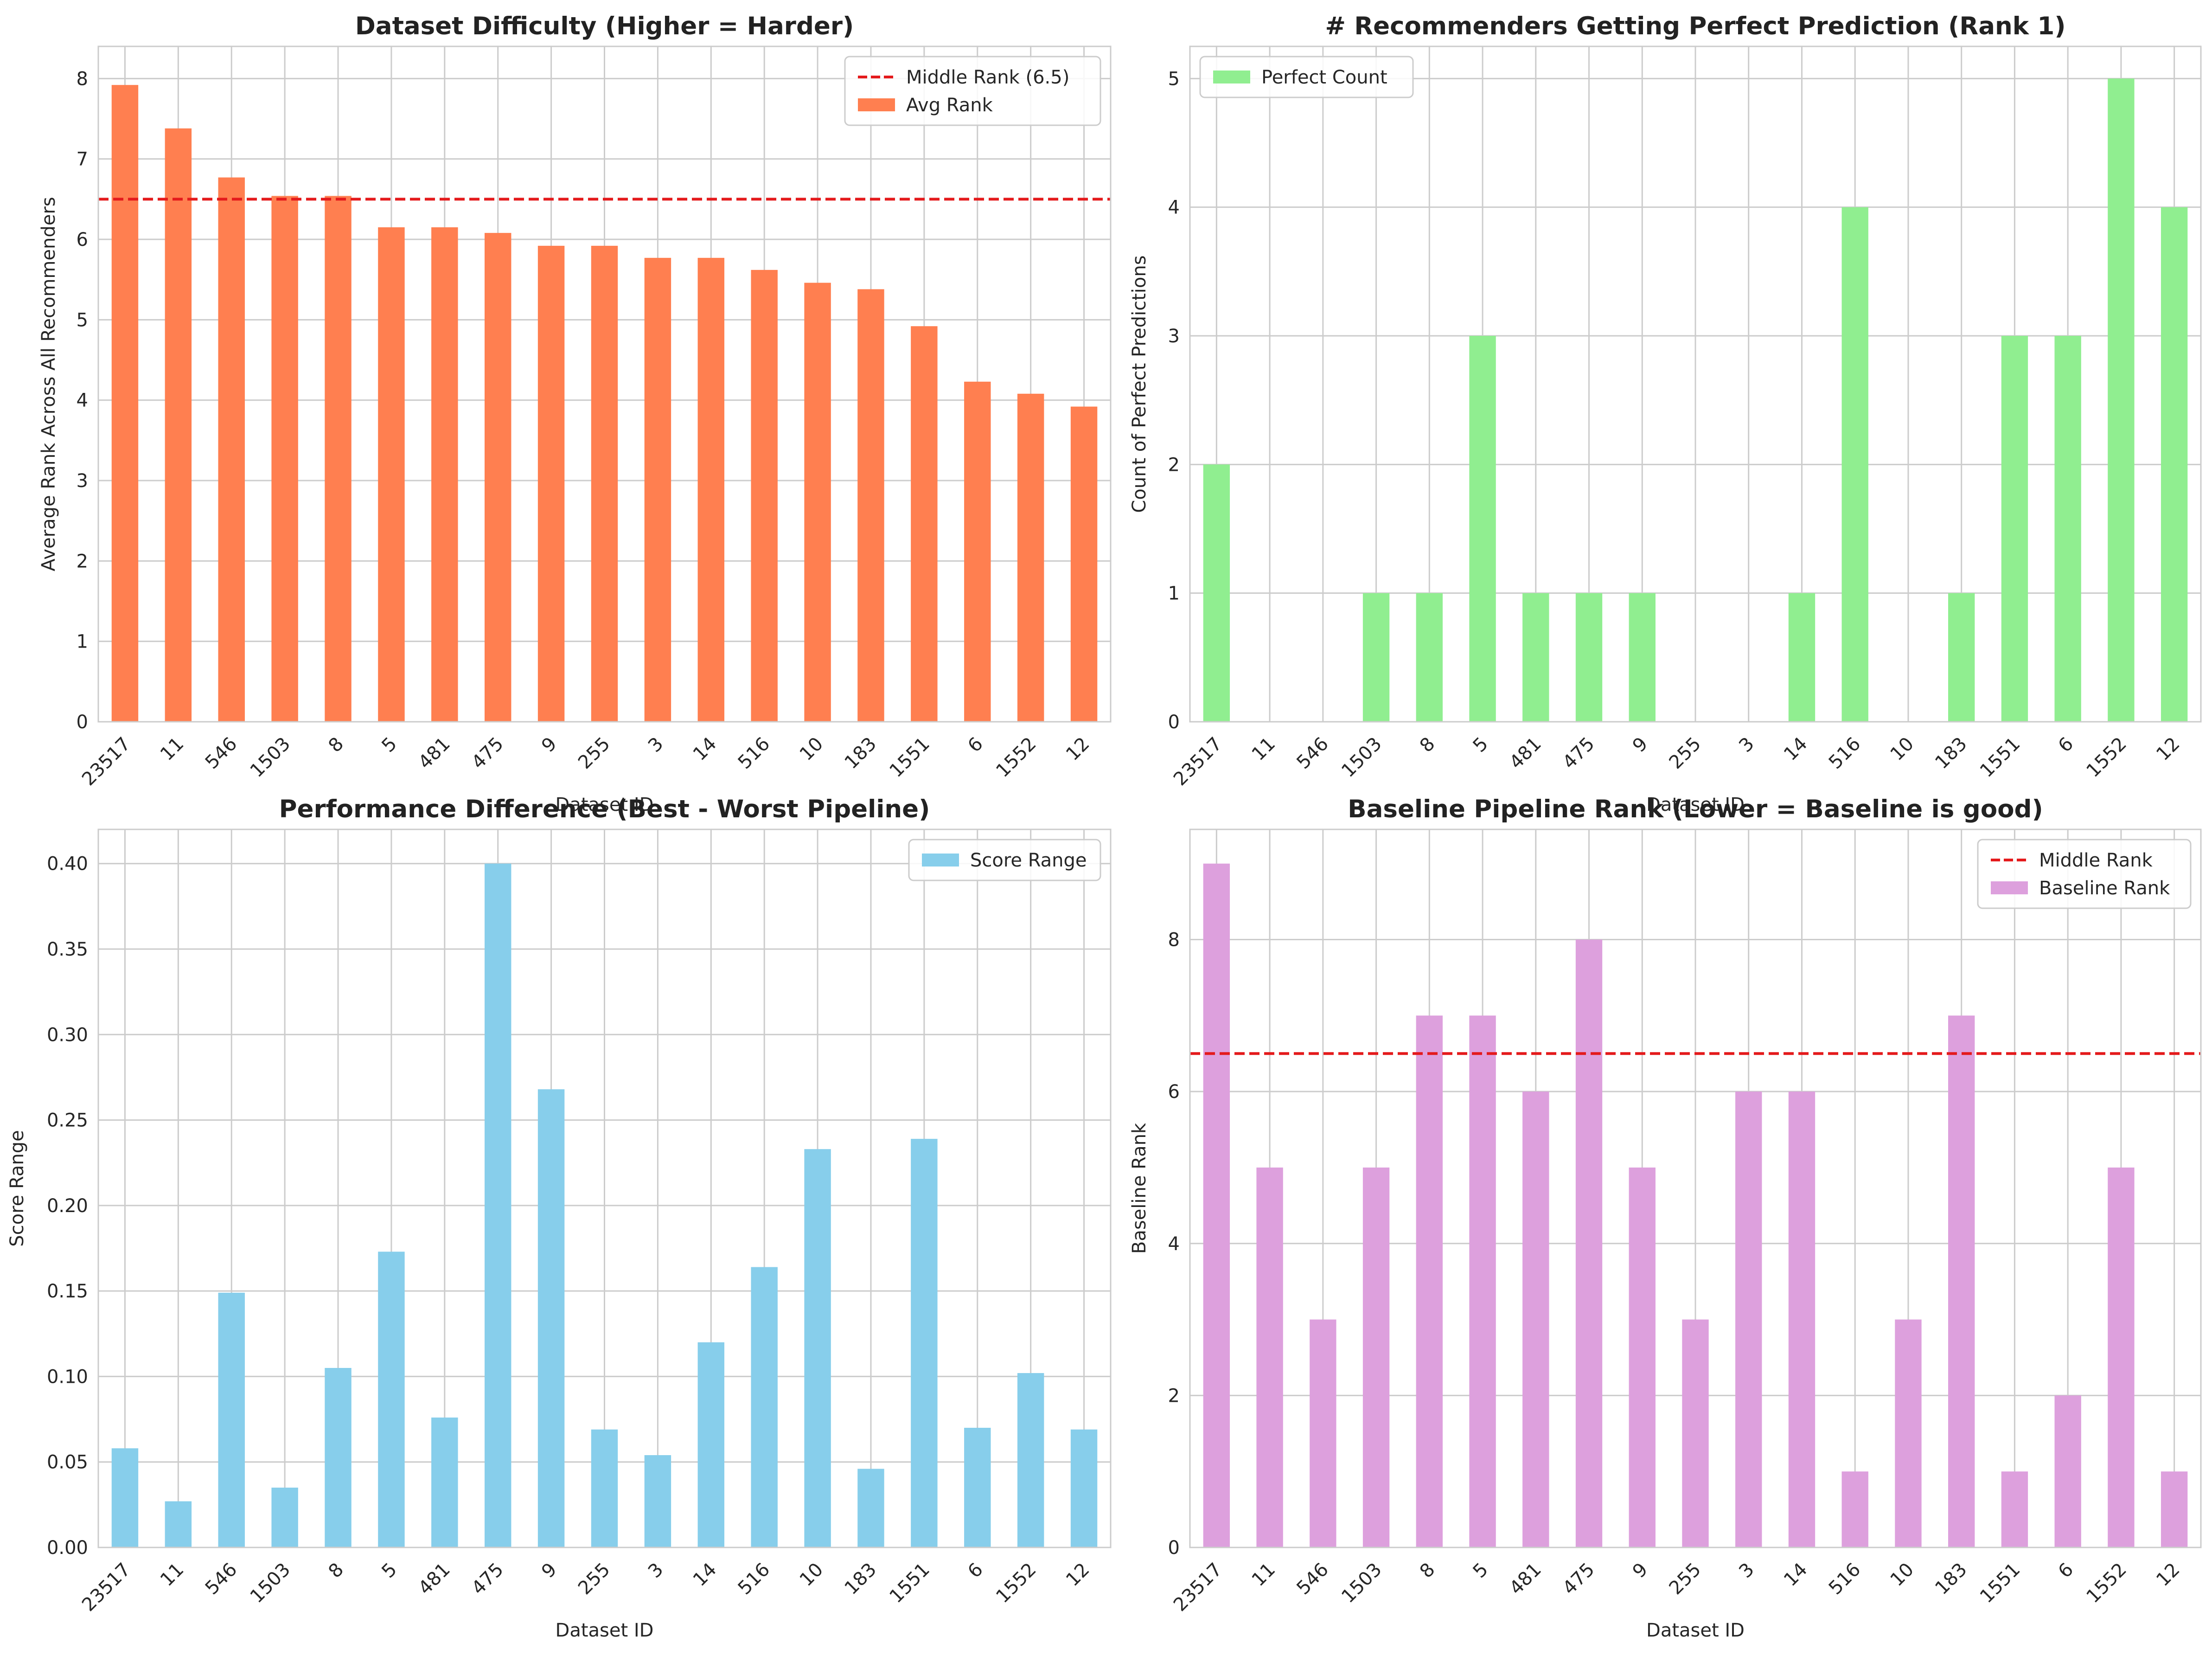  Describe the element at coordinates (49, 384) in the screenshot. I see `y-axis-label: Average Rank Across All Recommenders` at that location.